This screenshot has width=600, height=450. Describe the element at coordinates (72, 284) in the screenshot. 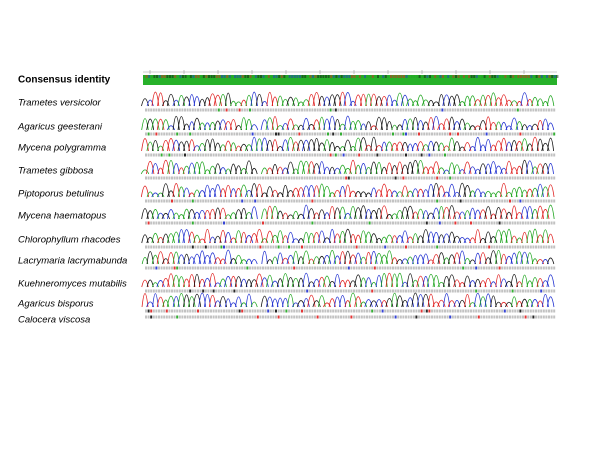

I see `sample-label: Kuehneromyces mutabilis` at that location.